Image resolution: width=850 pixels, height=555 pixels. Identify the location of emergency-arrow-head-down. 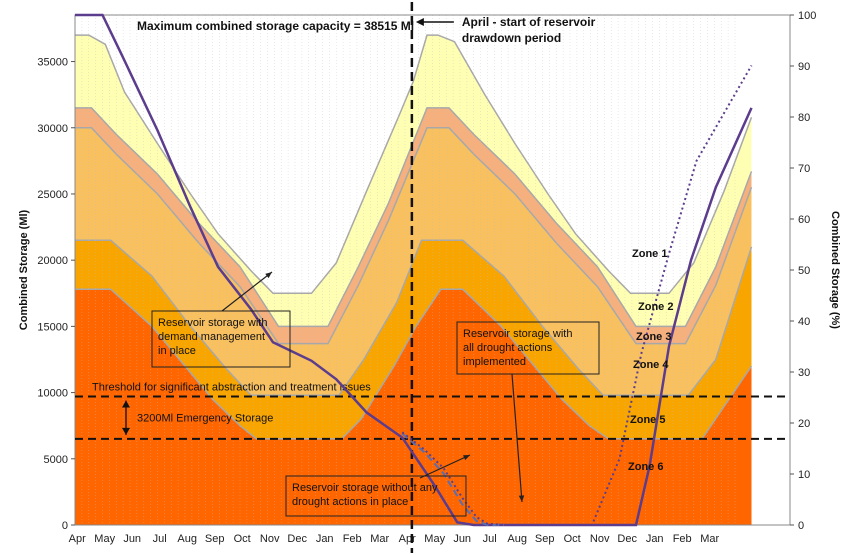
(126, 431).